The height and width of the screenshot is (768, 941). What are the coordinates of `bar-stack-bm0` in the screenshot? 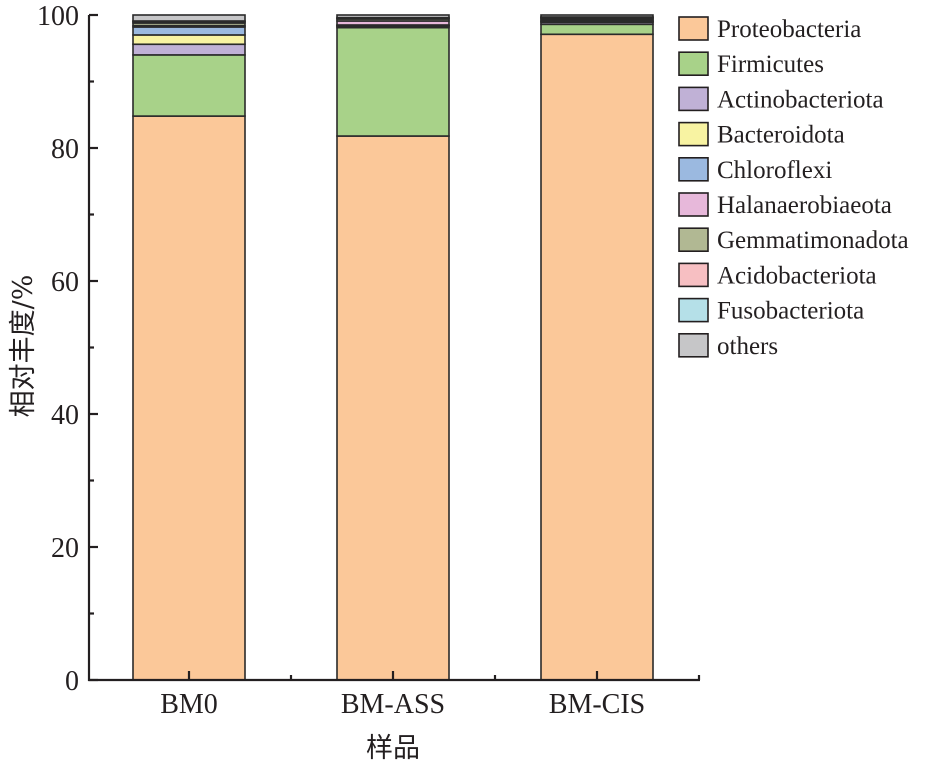 It's located at (189, 347).